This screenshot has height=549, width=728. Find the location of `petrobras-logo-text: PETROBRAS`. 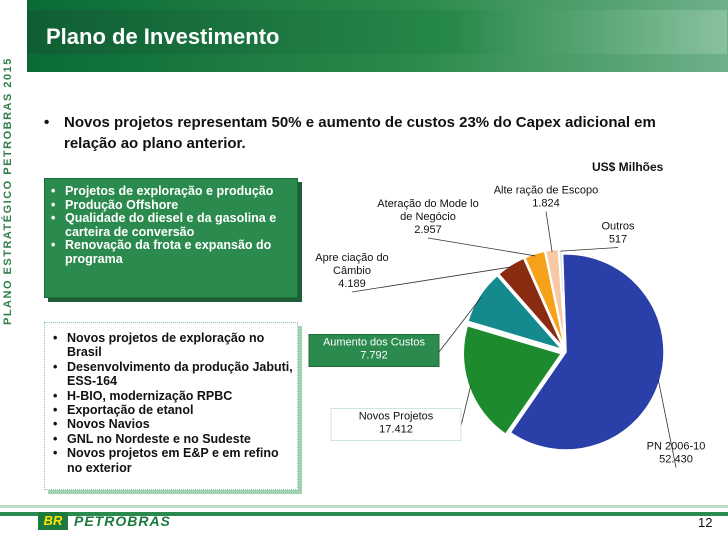

petrobras-logo-text: PETROBRAS is located at coordinates (122, 521).